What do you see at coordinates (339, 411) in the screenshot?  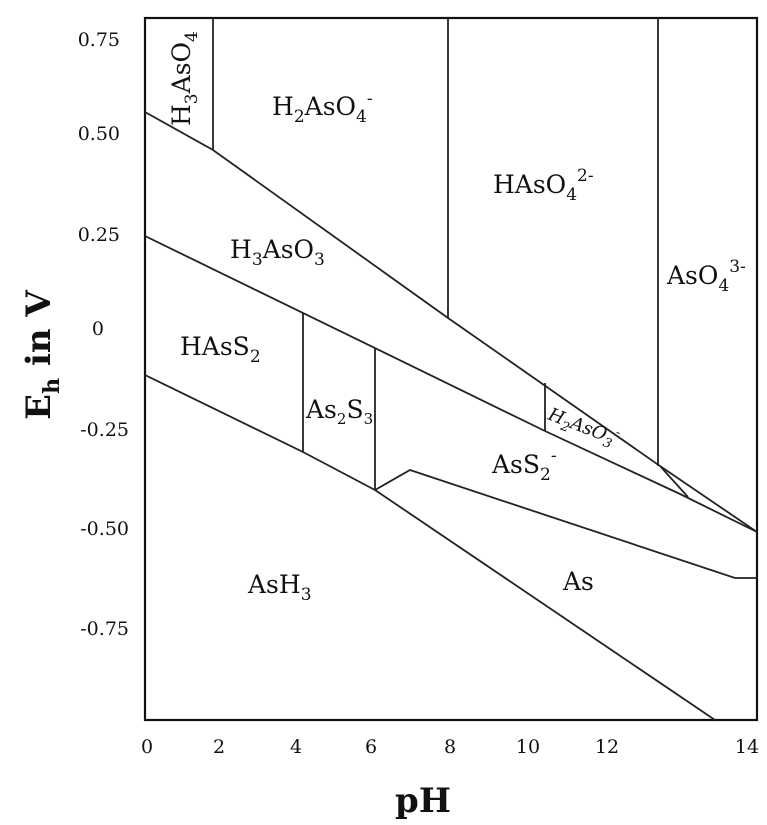 I see `region-label-as2s3: As2S3` at bounding box center [339, 411].